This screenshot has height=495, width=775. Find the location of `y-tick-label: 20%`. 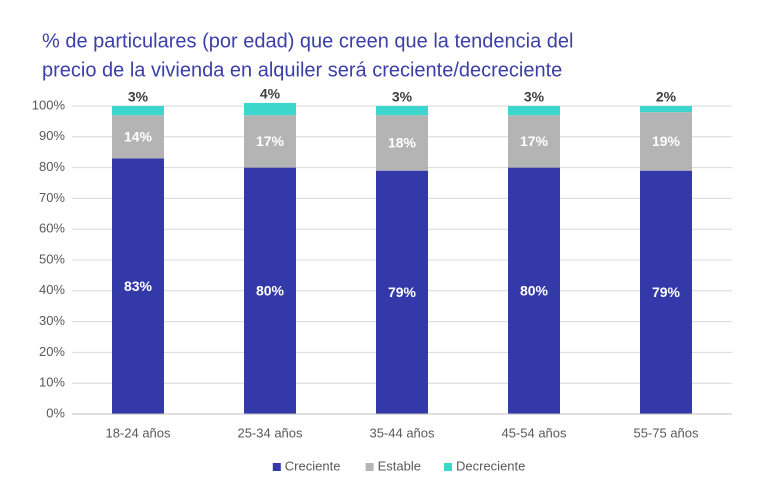

y-tick-label: 20% is located at coordinates (52, 351).